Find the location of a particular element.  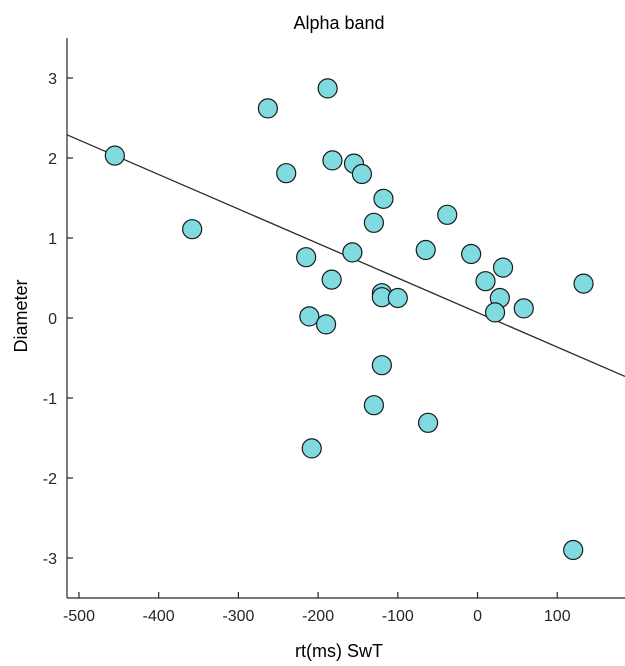

y-tick-label--1: -1 is located at coordinates (50, 399).